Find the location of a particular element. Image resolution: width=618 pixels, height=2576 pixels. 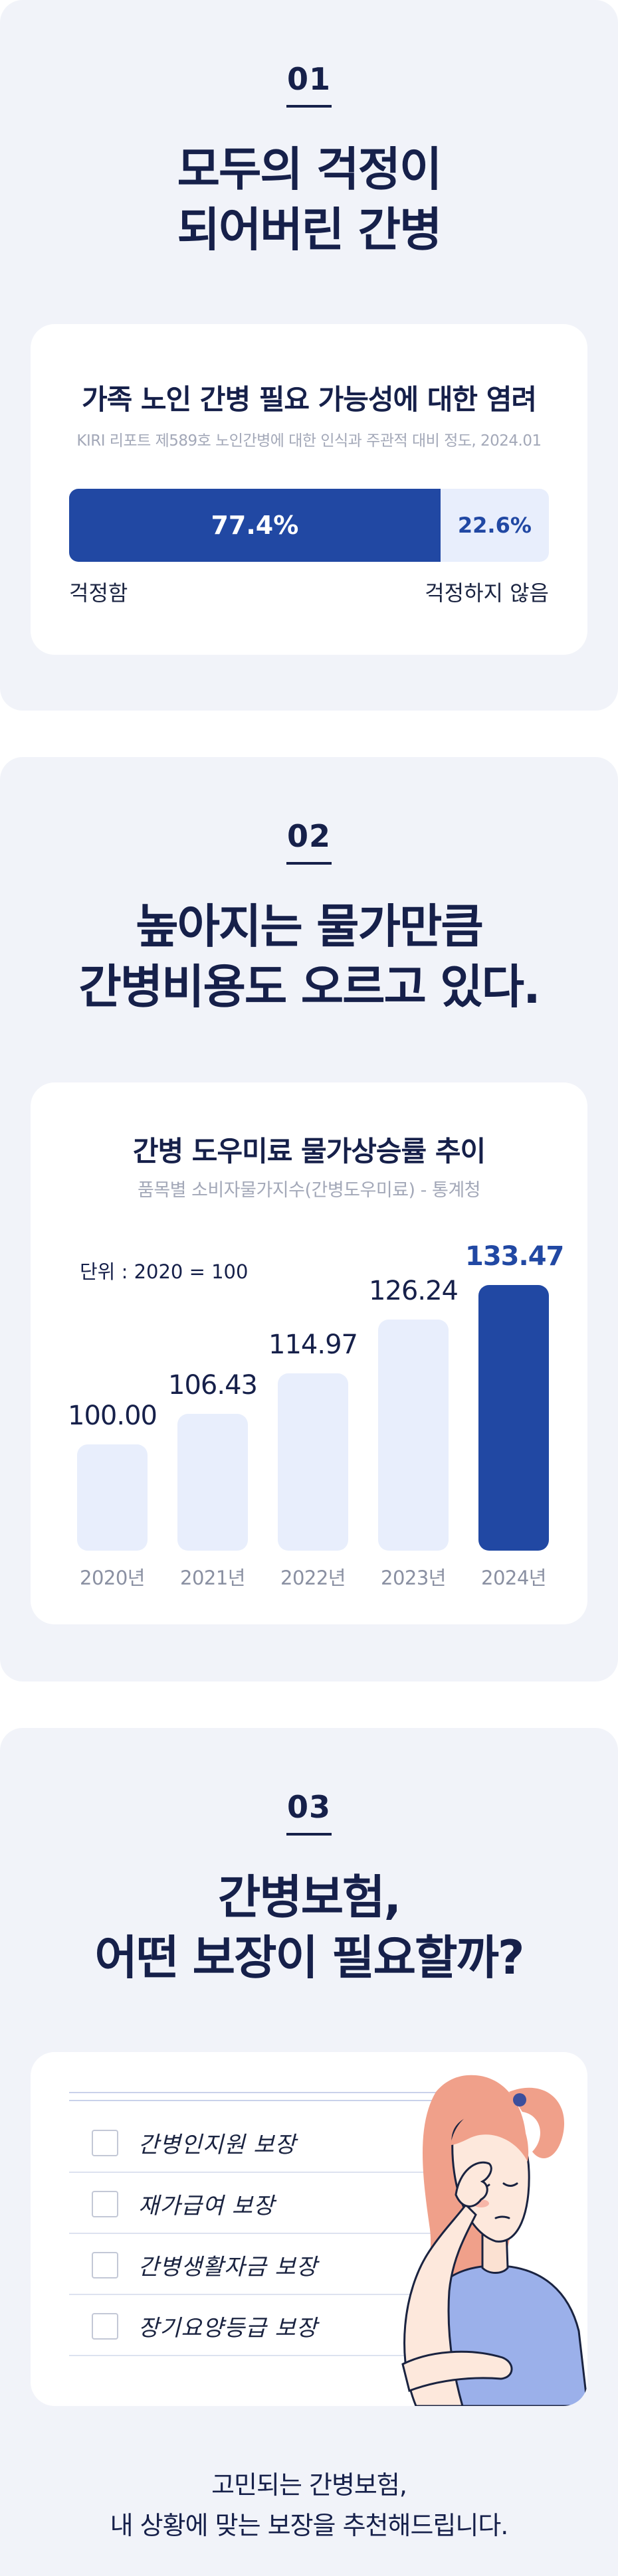

headline-line-2: 되어버린 간병 is located at coordinates (310, 230).